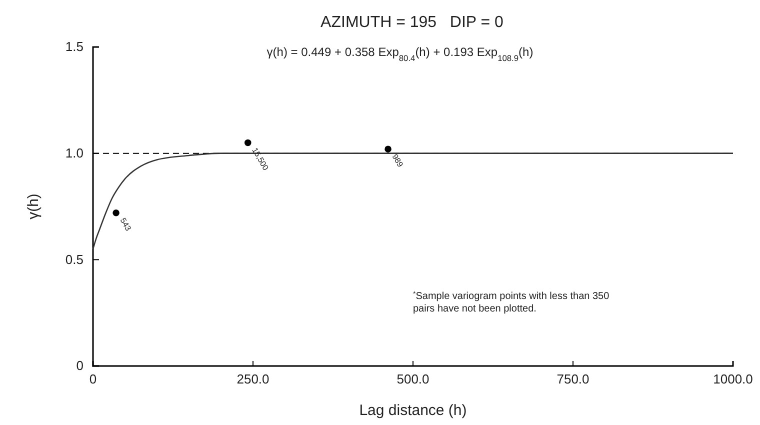 This screenshot has width=760, height=425. What do you see at coordinates (74, 46) in the screenshot?
I see `y-tick-label: 1.5` at bounding box center [74, 46].